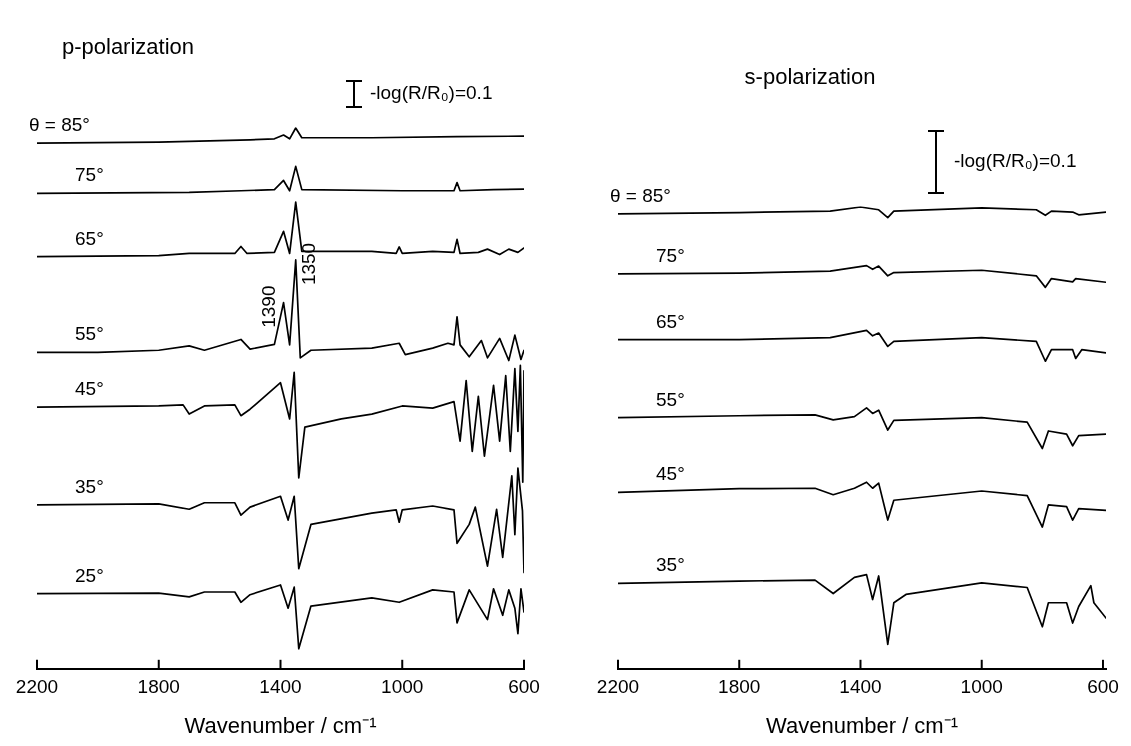  Describe the element at coordinates (89, 575) in the screenshot. I see `series-label: 25°` at that location.